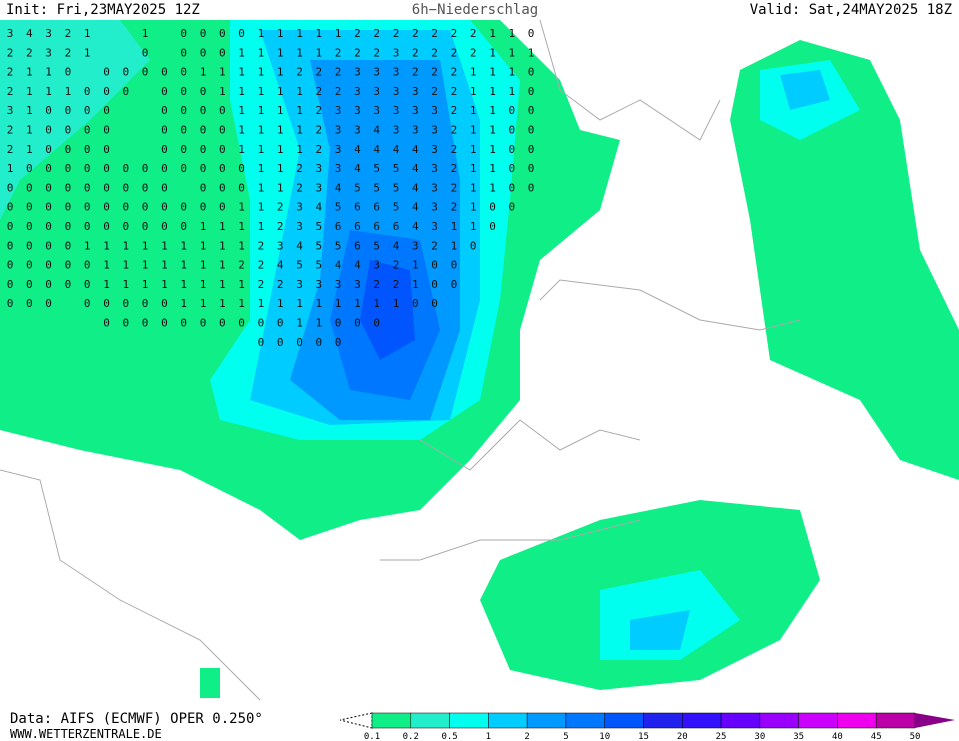 The image size is (959, 741). I want to click on colorbar-label: 45, so click(876, 736).